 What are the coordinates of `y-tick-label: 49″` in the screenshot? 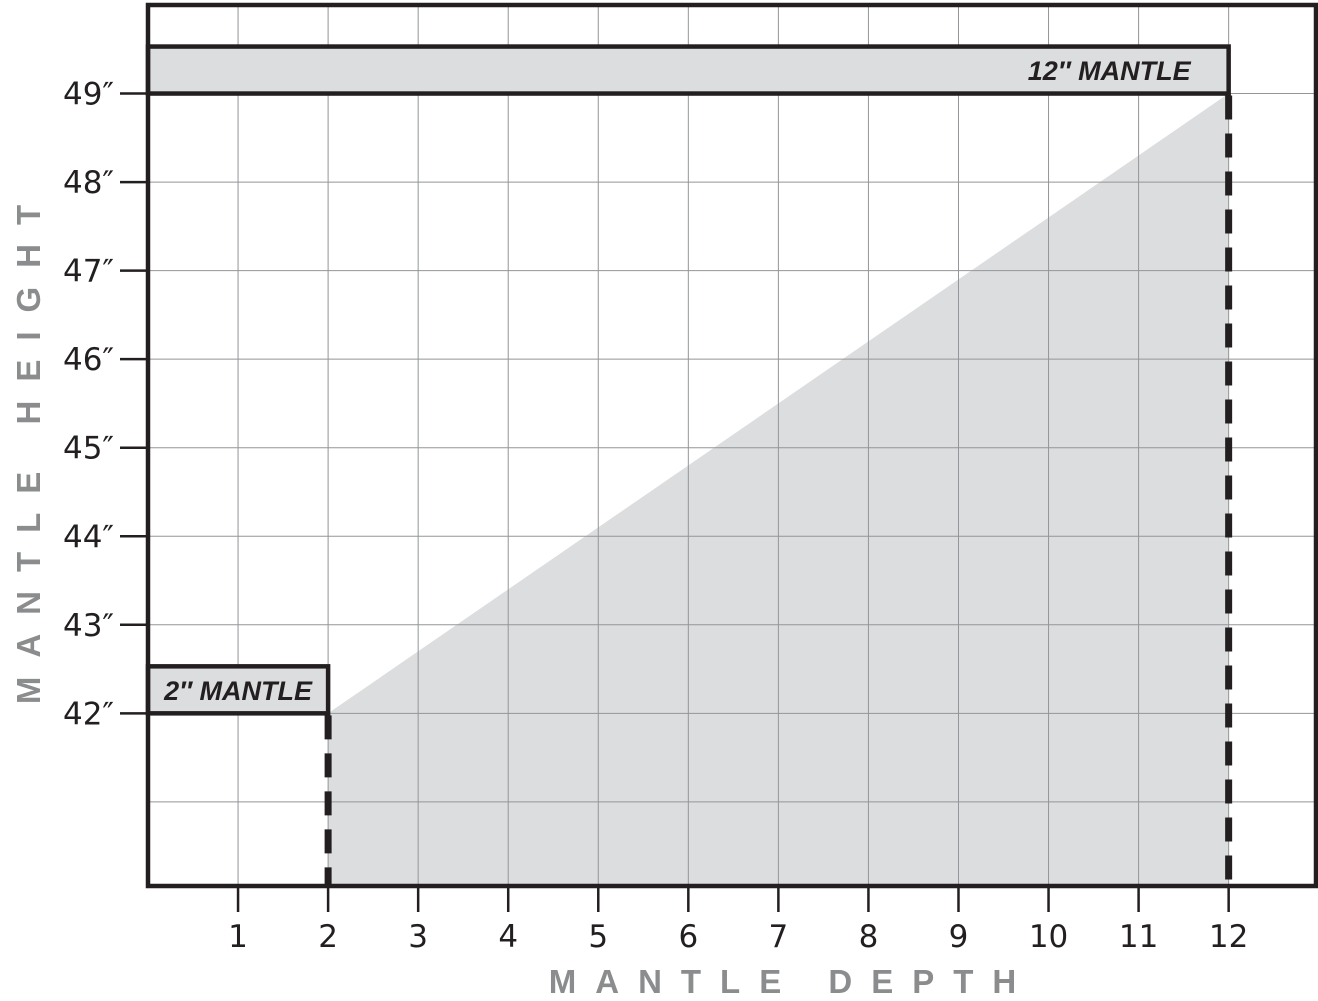 It's located at (88, 95).